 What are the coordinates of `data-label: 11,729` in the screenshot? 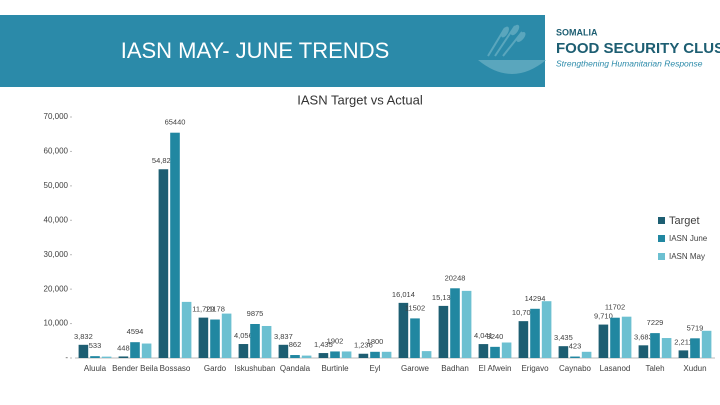 It's located at (203, 309).